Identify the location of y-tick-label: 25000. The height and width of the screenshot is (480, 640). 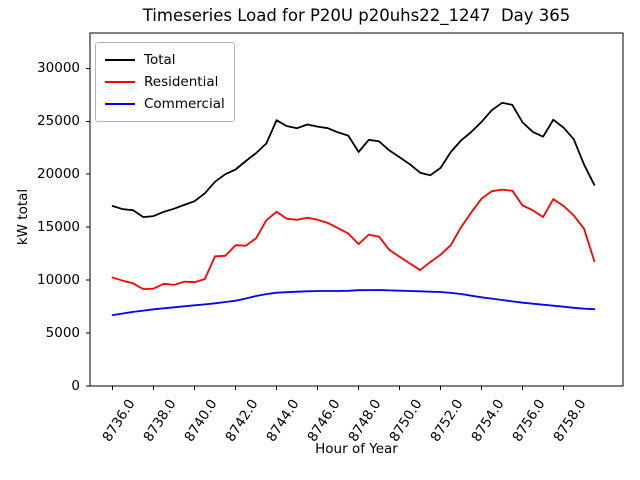
(58, 121).